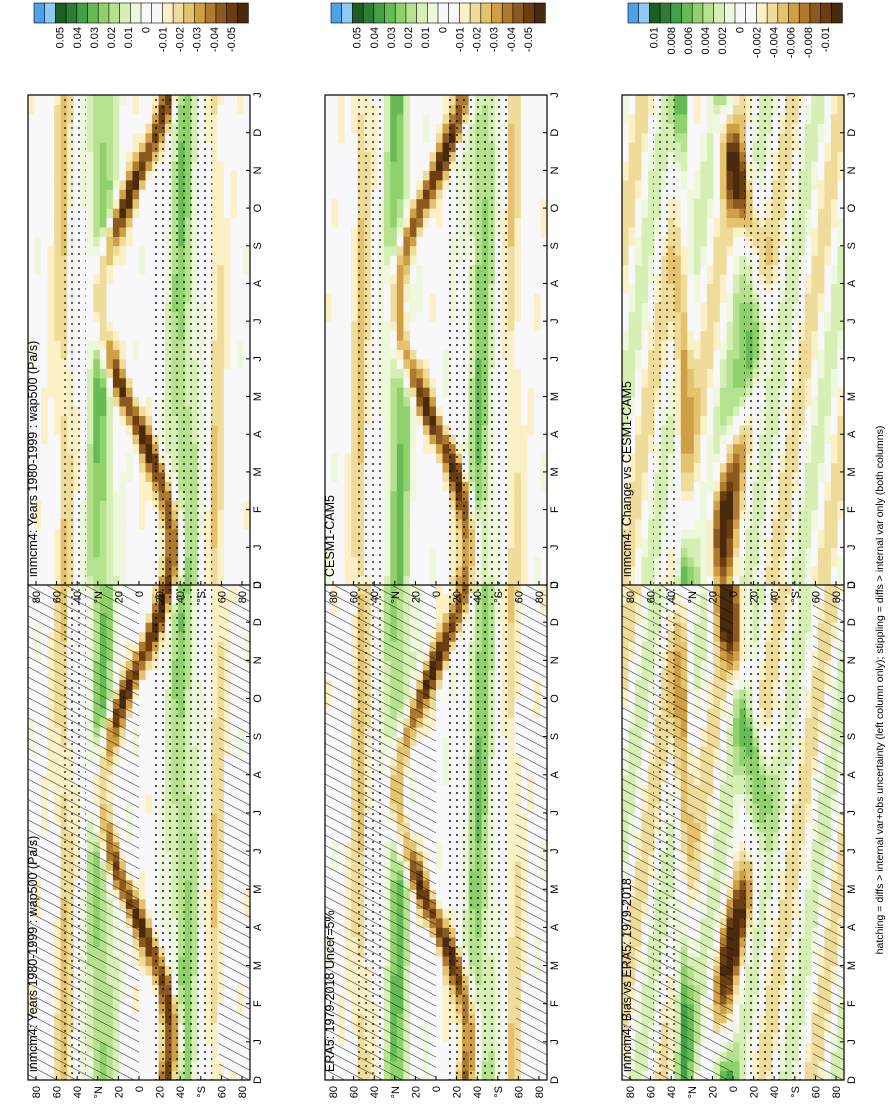 The width and height of the screenshot is (890, 1111). I want to click on colorbar-label: 0.05, so click(61, 37).